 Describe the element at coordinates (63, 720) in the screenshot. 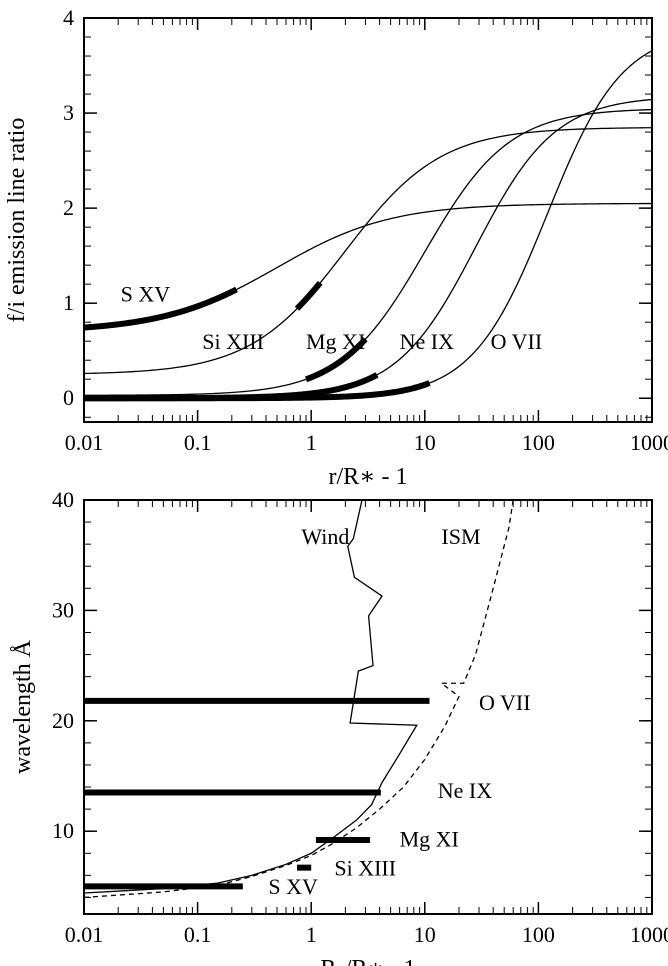

I see `y-tick-label: 20` at that location.